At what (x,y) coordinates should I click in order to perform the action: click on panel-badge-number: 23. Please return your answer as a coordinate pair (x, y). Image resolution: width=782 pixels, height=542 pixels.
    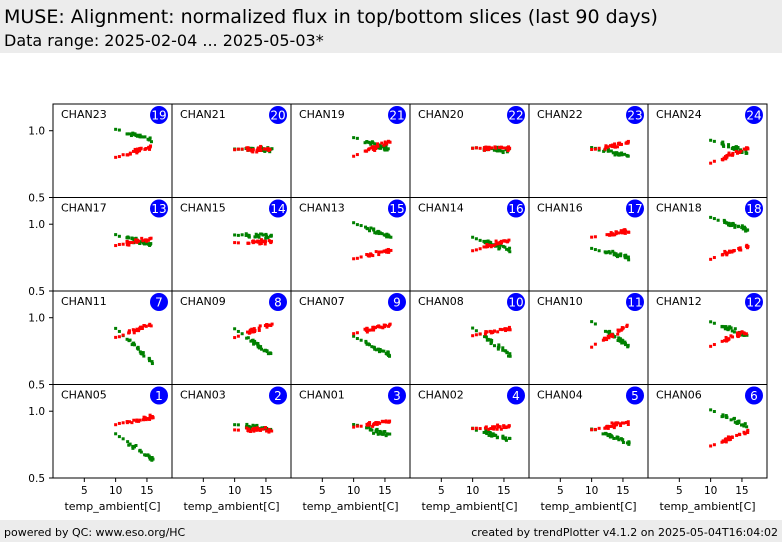
    Looking at the image, I should click on (634, 116).